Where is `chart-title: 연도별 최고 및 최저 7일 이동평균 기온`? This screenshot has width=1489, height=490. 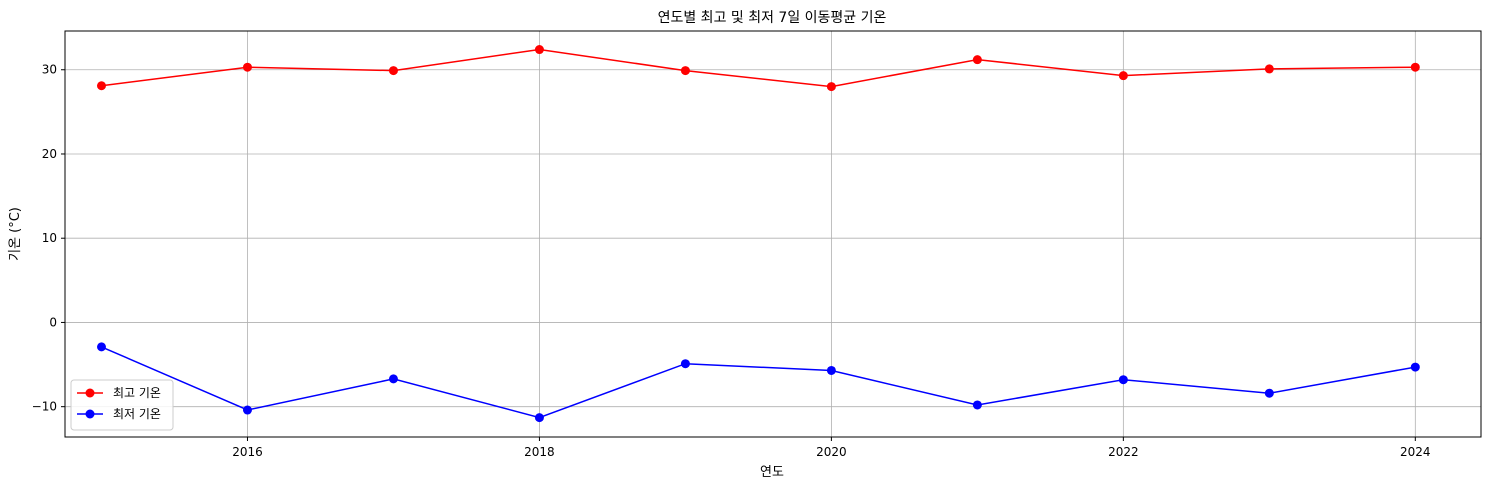
chart-title: 연도별 최고 및 최저 7일 이동평균 기온 is located at coordinates (772, 18).